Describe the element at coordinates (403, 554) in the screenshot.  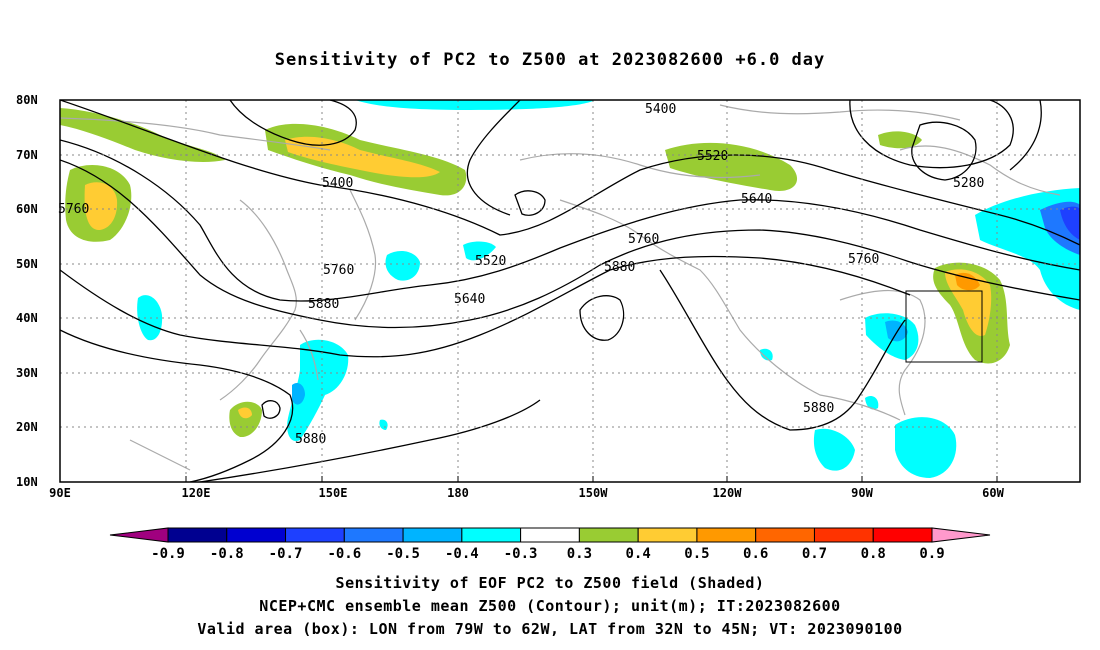
I see `colorbar-label: -0.5` at that location.